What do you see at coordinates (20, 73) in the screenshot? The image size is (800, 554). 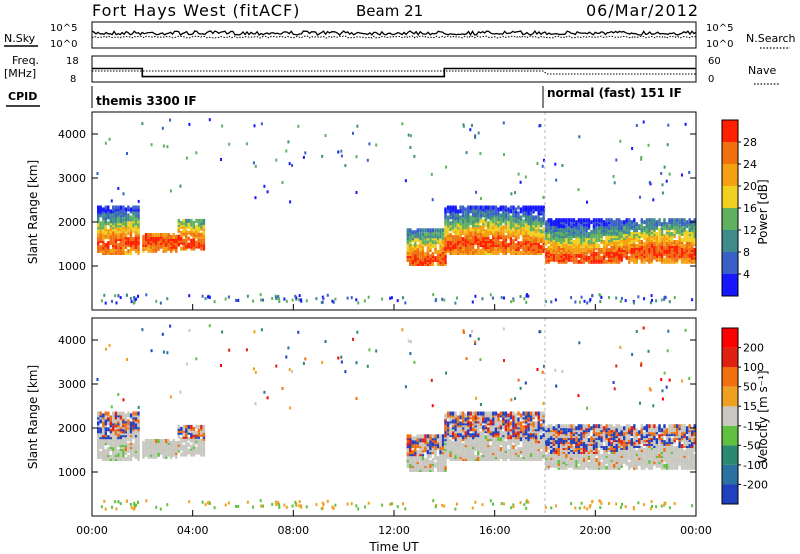 I see `freq-unit-label: [MHz]` at bounding box center [20, 73].